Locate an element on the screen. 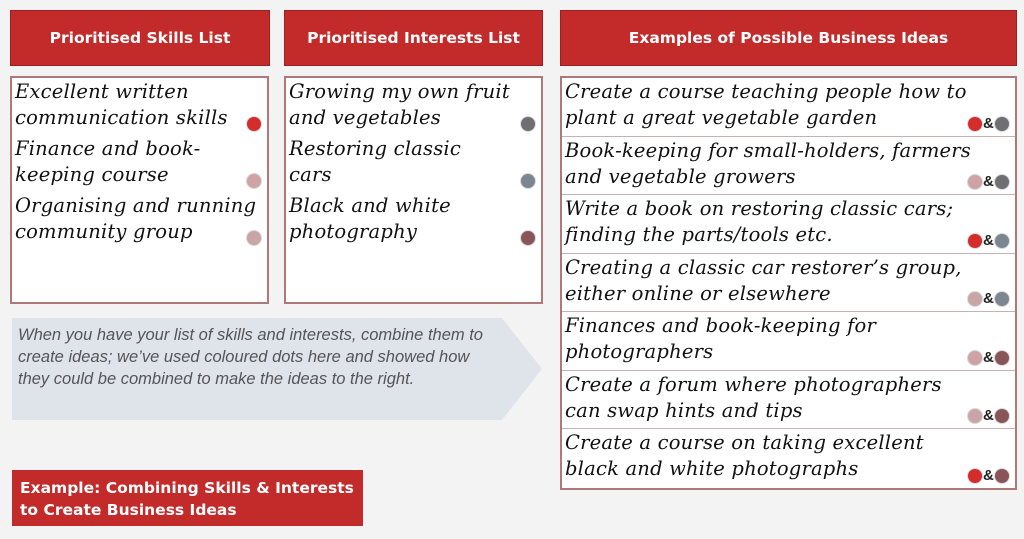 Image resolution: width=1024 pixels, height=539 pixels. idea-item-line: can swap hints and tips is located at coordinates (684, 410).